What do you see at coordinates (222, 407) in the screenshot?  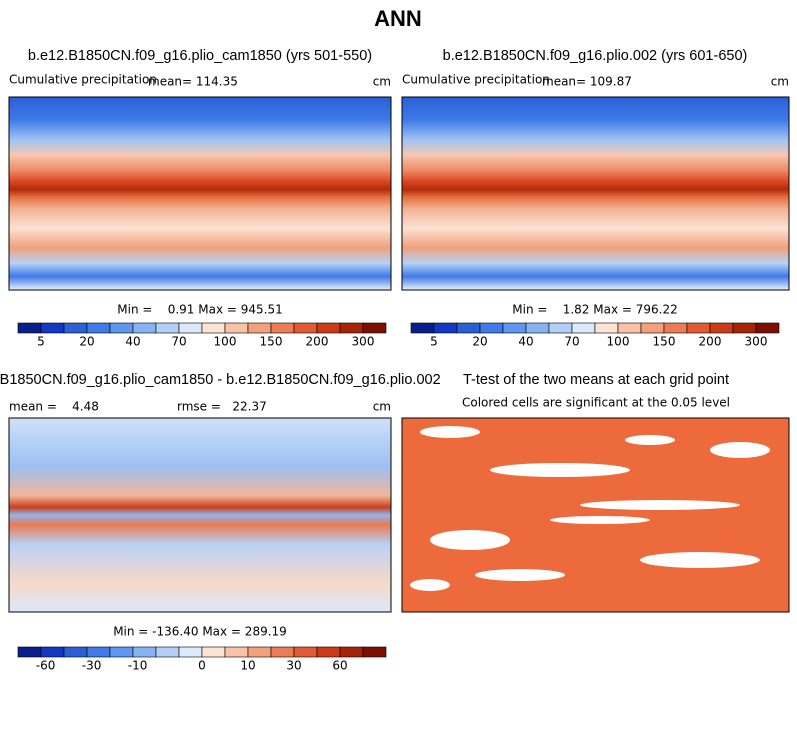 I see `rmse-label: rmse = 22.37` at bounding box center [222, 407].